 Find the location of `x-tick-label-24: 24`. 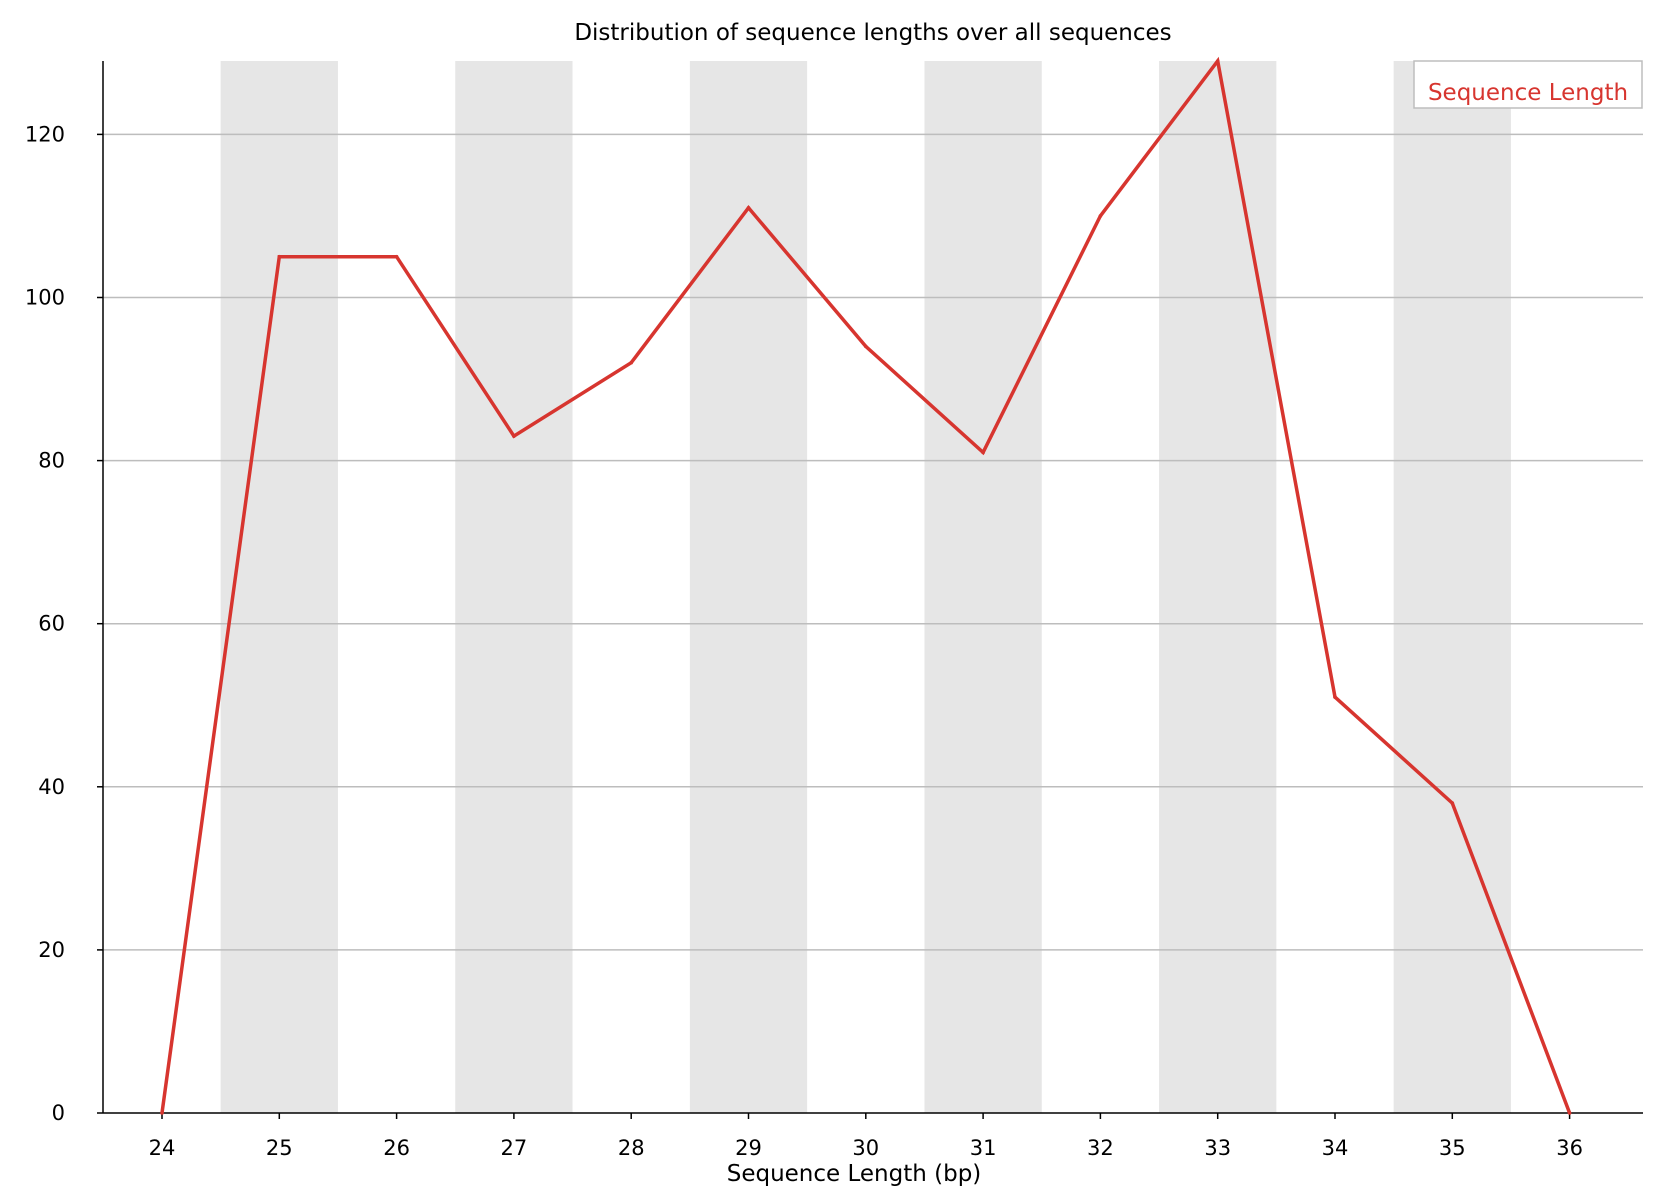

x-tick-label-24: 24 is located at coordinates (162, 1148).